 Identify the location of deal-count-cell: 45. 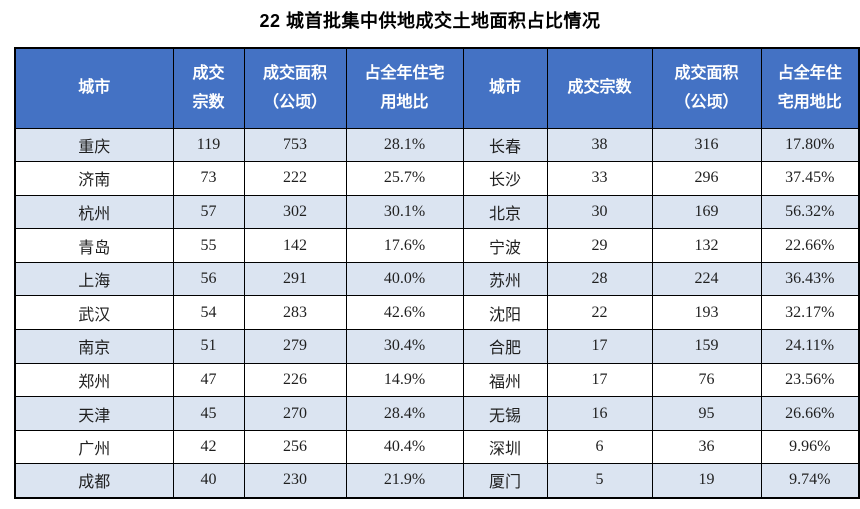
(208, 413).